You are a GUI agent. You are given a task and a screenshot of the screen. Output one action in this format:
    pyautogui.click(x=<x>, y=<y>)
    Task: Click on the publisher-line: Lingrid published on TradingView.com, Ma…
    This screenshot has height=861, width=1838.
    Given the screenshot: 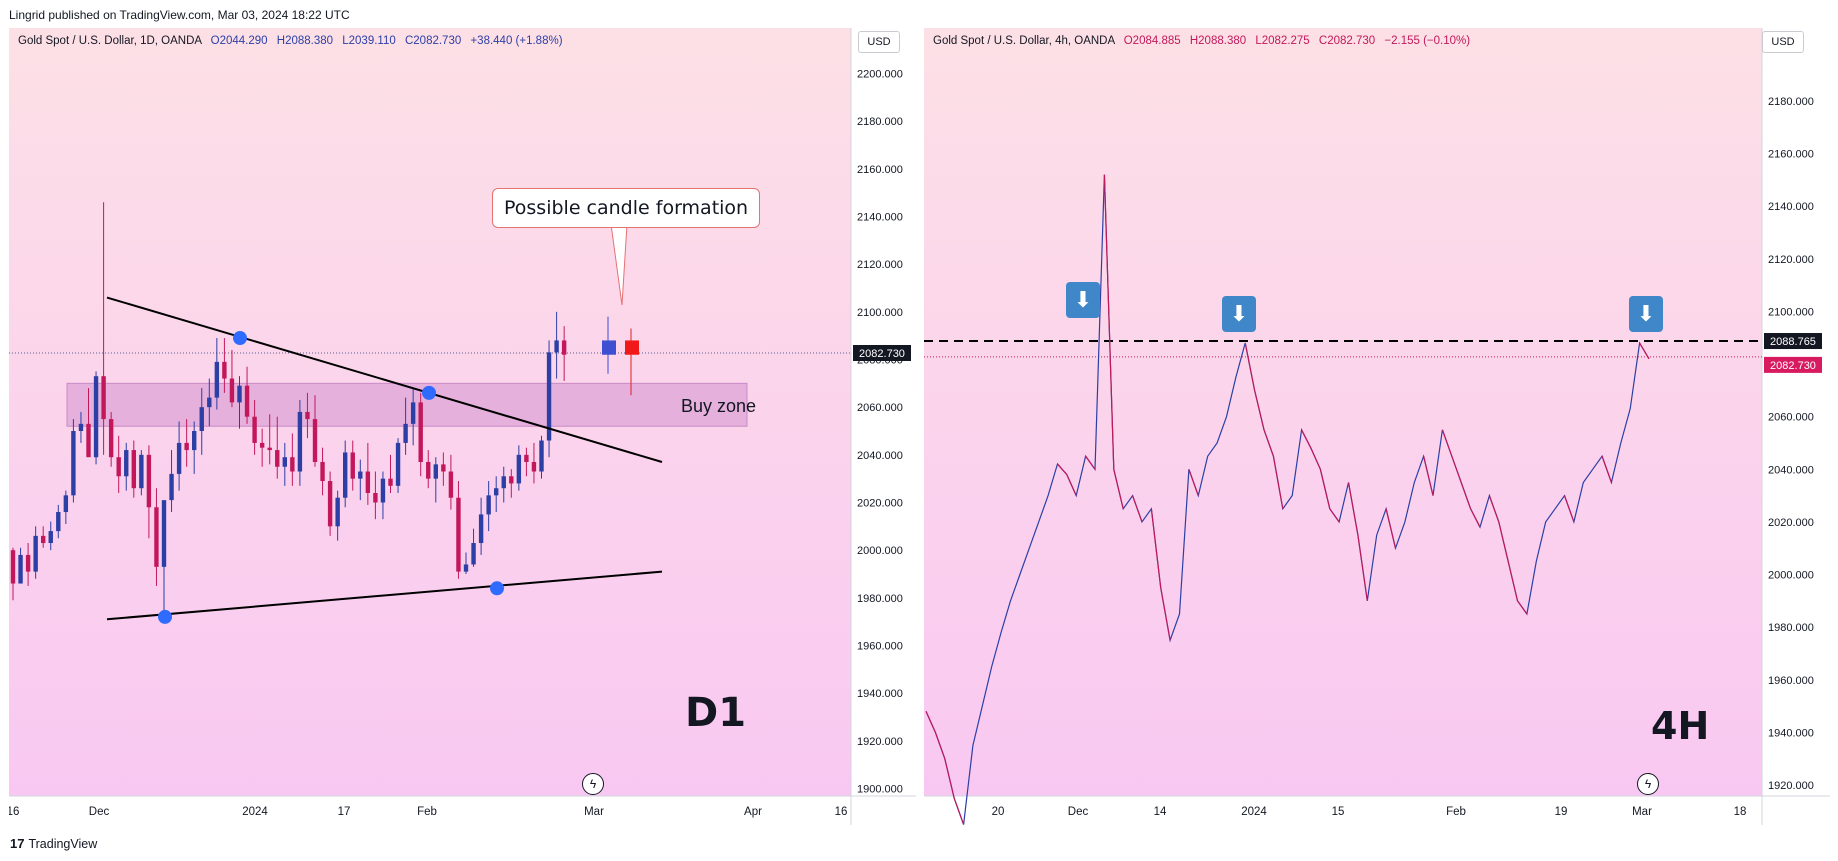 What is the action you would take?
    pyautogui.click(x=179, y=15)
    